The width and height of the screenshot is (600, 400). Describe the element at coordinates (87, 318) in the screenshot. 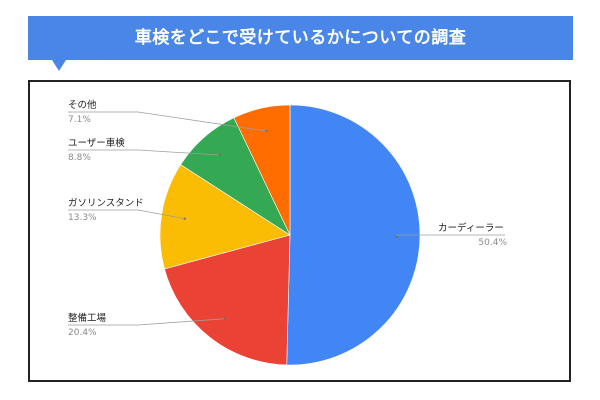

I see `slice-label-1: 整備工場` at that location.